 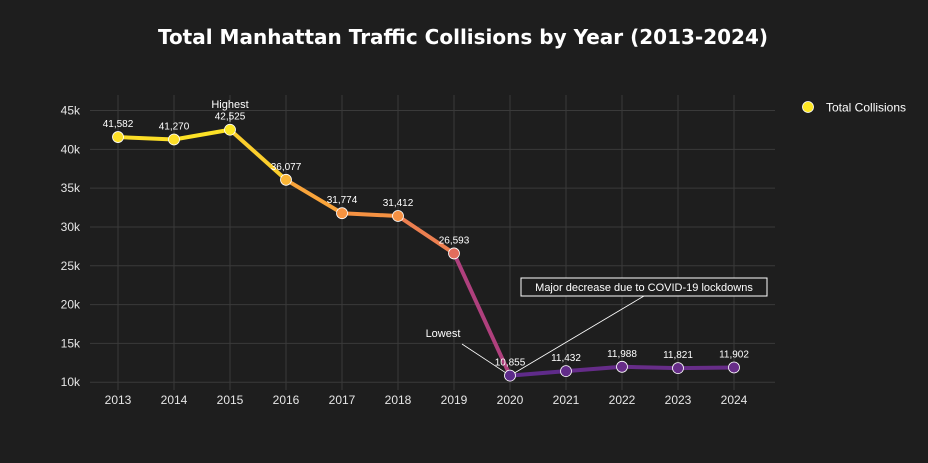 What do you see at coordinates (622, 354) in the screenshot?
I see `data-label: 11,988` at bounding box center [622, 354].